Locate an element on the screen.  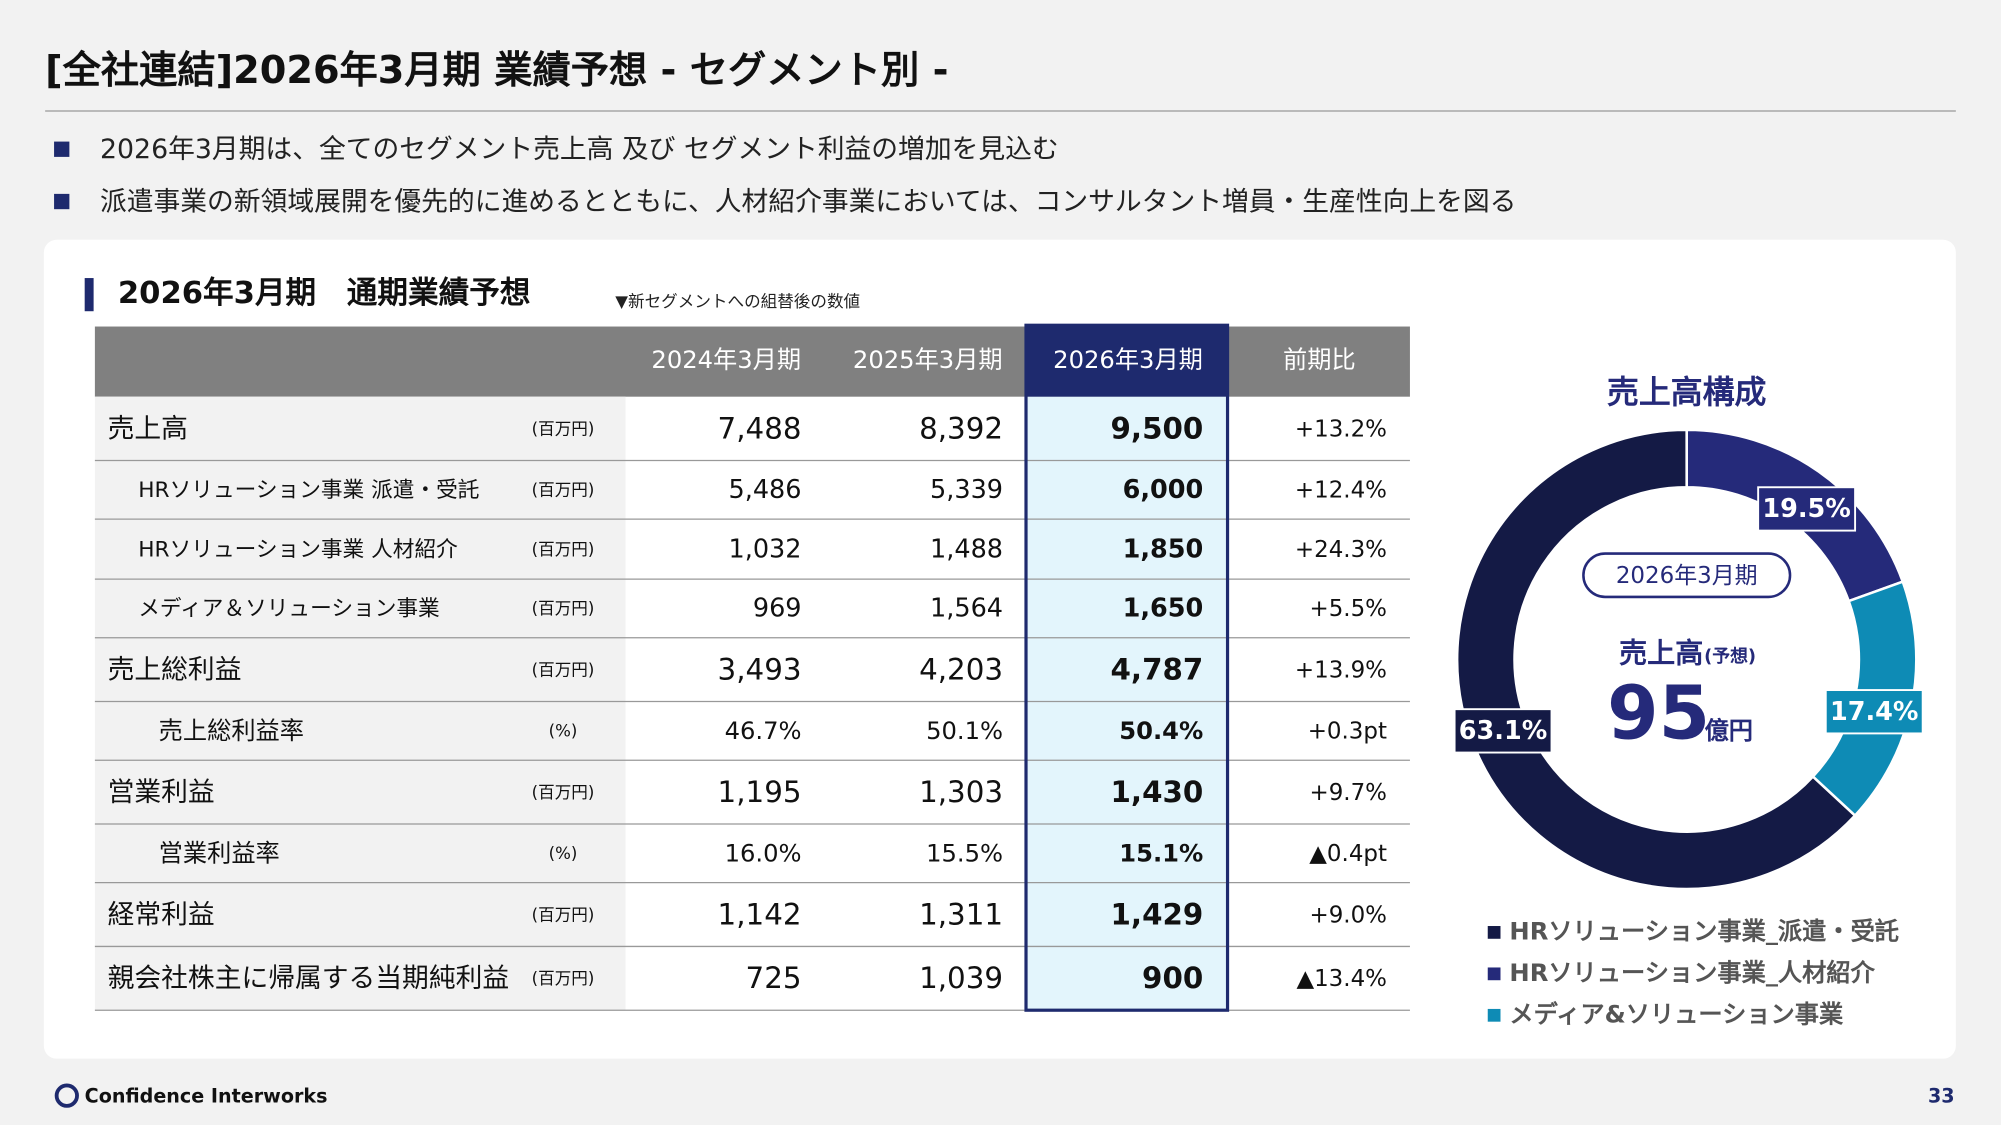
column-header: 2024年3月期 is located at coordinates (726, 360).